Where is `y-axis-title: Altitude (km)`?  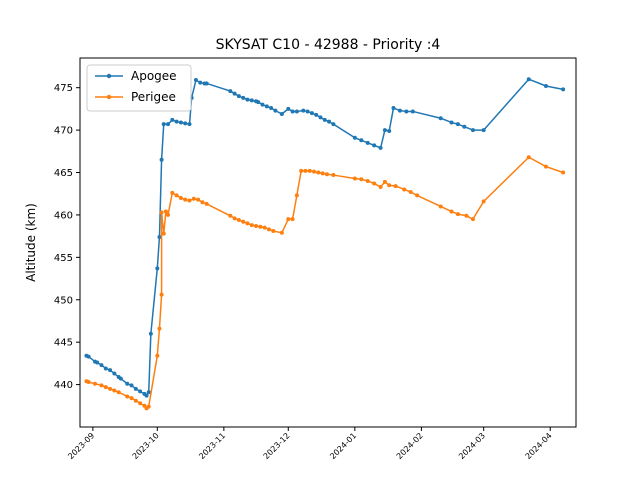
y-axis-title: Altitude (km) is located at coordinates (31, 242).